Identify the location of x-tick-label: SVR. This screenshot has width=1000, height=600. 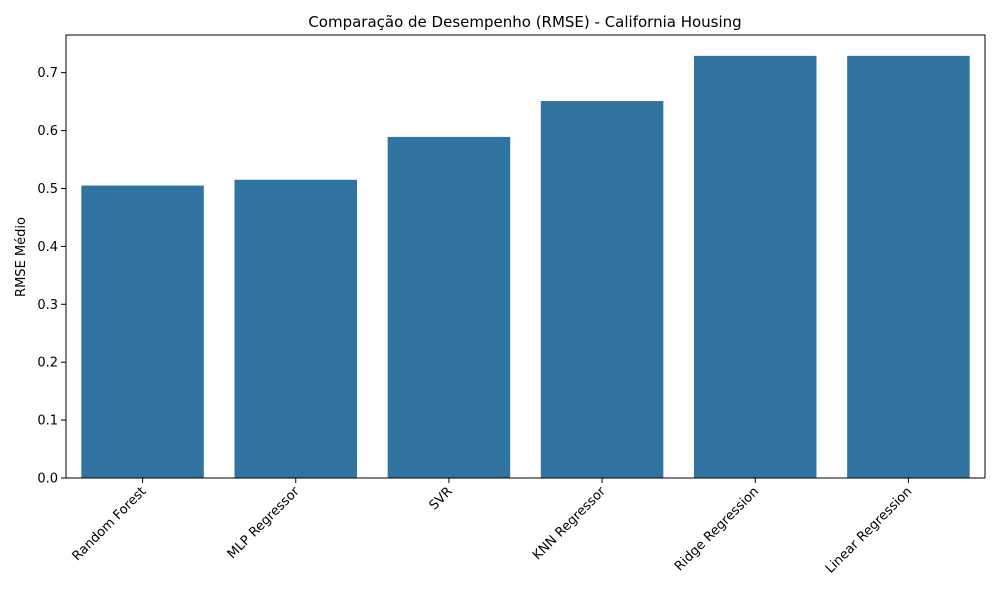
(441, 498).